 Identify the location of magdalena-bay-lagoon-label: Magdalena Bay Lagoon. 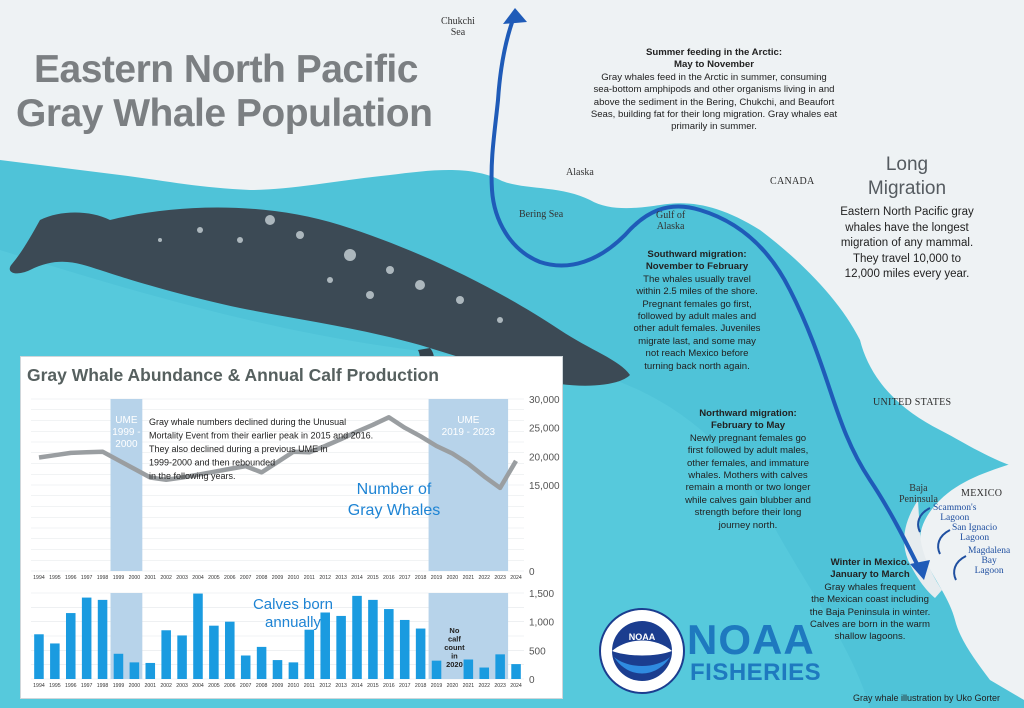
(989, 561).